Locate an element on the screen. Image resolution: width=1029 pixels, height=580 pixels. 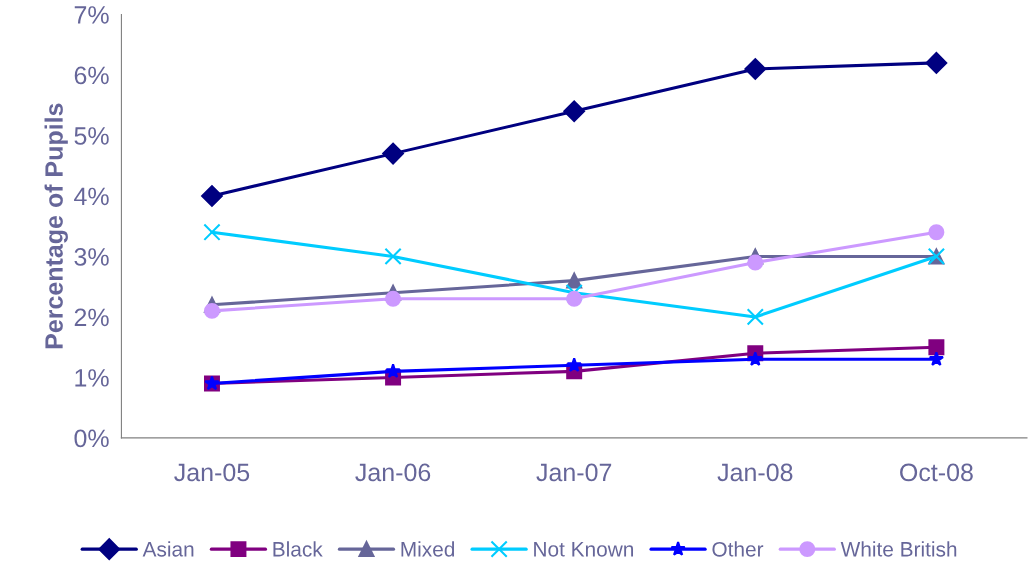
x-tick-label: Jan-08 is located at coordinates (755, 472).